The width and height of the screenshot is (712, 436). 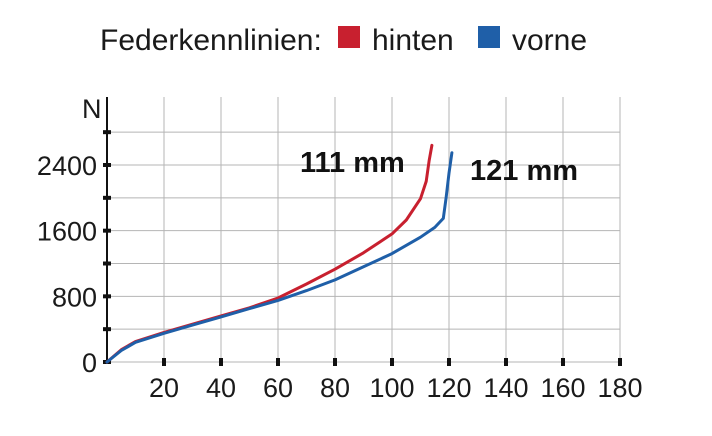 I want to click on y-tick-label-0: 0, so click(x=89, y=363).